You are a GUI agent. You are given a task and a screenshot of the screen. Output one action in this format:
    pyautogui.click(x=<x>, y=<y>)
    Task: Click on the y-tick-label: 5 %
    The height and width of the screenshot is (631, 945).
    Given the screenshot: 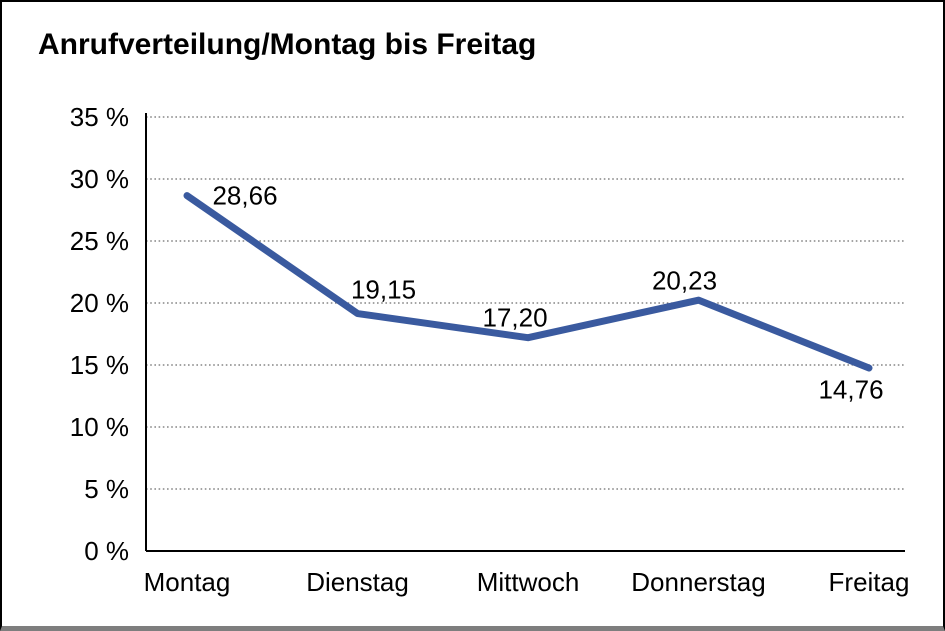 What is the action you would take?
    pyautogui.click(x=106, y=489)
    